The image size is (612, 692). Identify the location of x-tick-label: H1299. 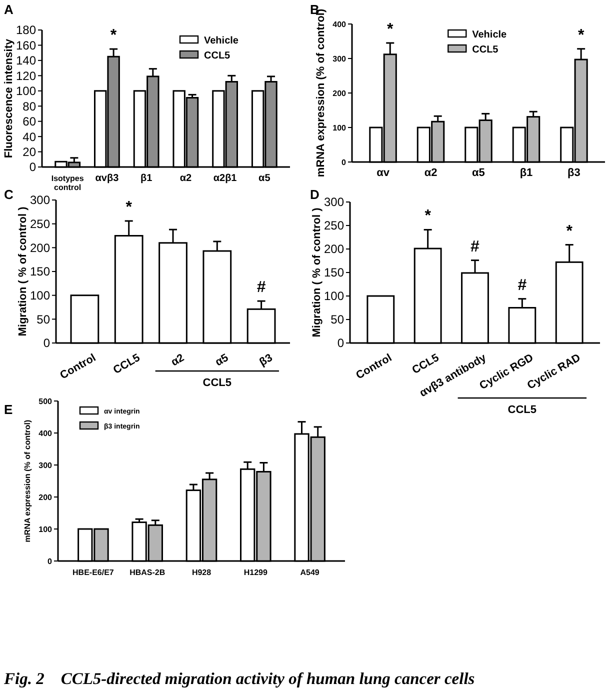
(256, 572).